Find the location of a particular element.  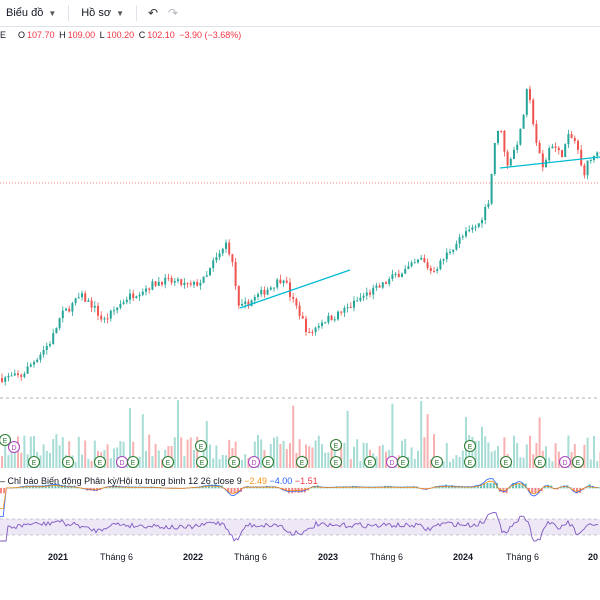

chart-menu-button: Biểu đồ ▼ is located at coordinates (31, 13).